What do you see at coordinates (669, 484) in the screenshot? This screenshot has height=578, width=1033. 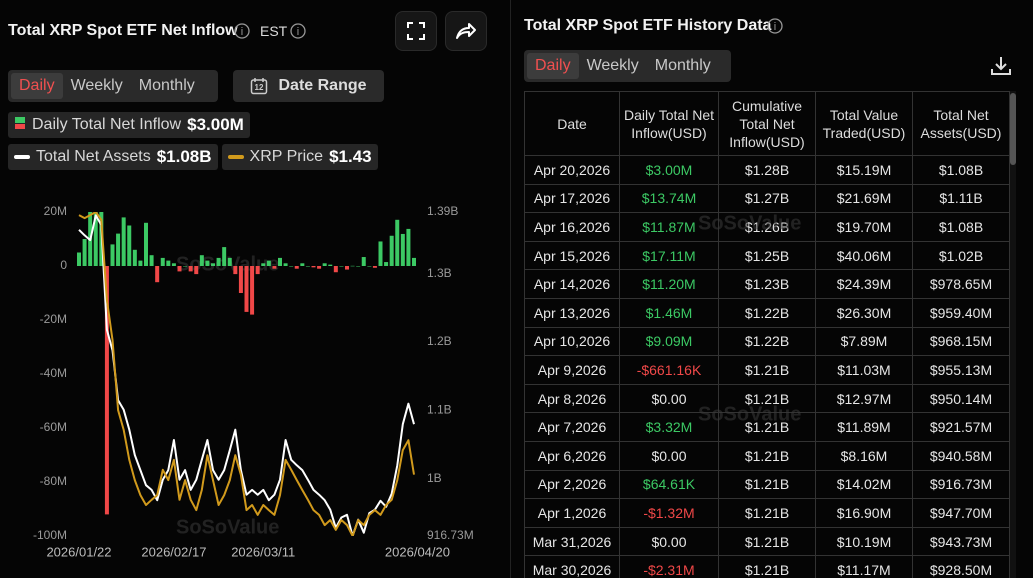 I see `table-cell: $64.61K` at bounding box center [669, 484].